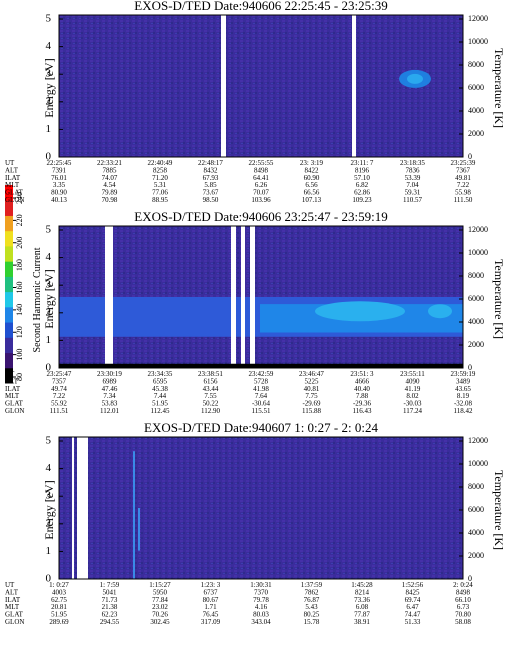  What do you see at coordinates (110, 622) in the screenshot?
I see `orbit-value: 294.55` at bounding box center [110, 622].